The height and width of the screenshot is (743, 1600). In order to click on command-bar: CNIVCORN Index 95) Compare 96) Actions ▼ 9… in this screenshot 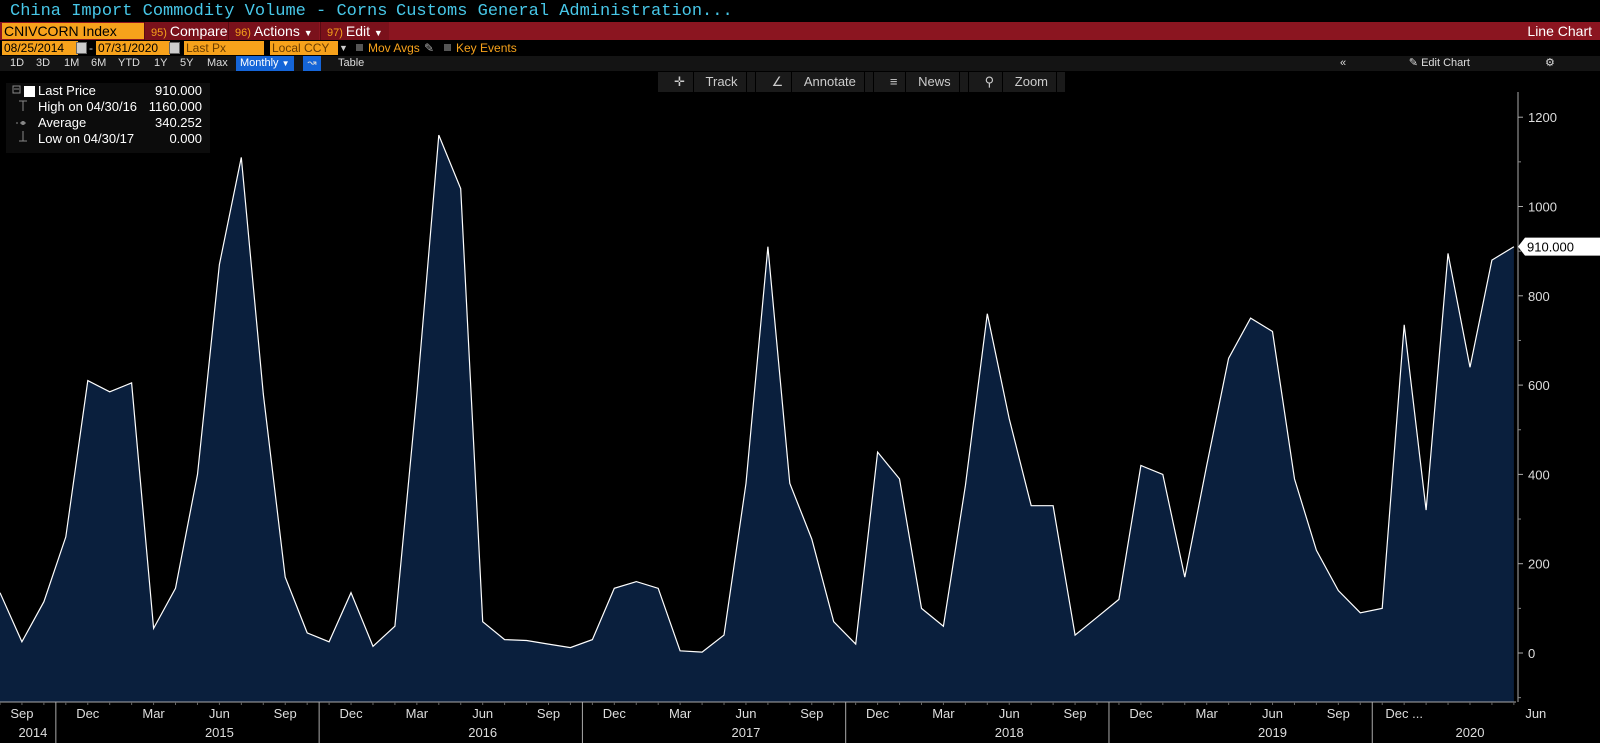, I will do `click(800, 31)`.